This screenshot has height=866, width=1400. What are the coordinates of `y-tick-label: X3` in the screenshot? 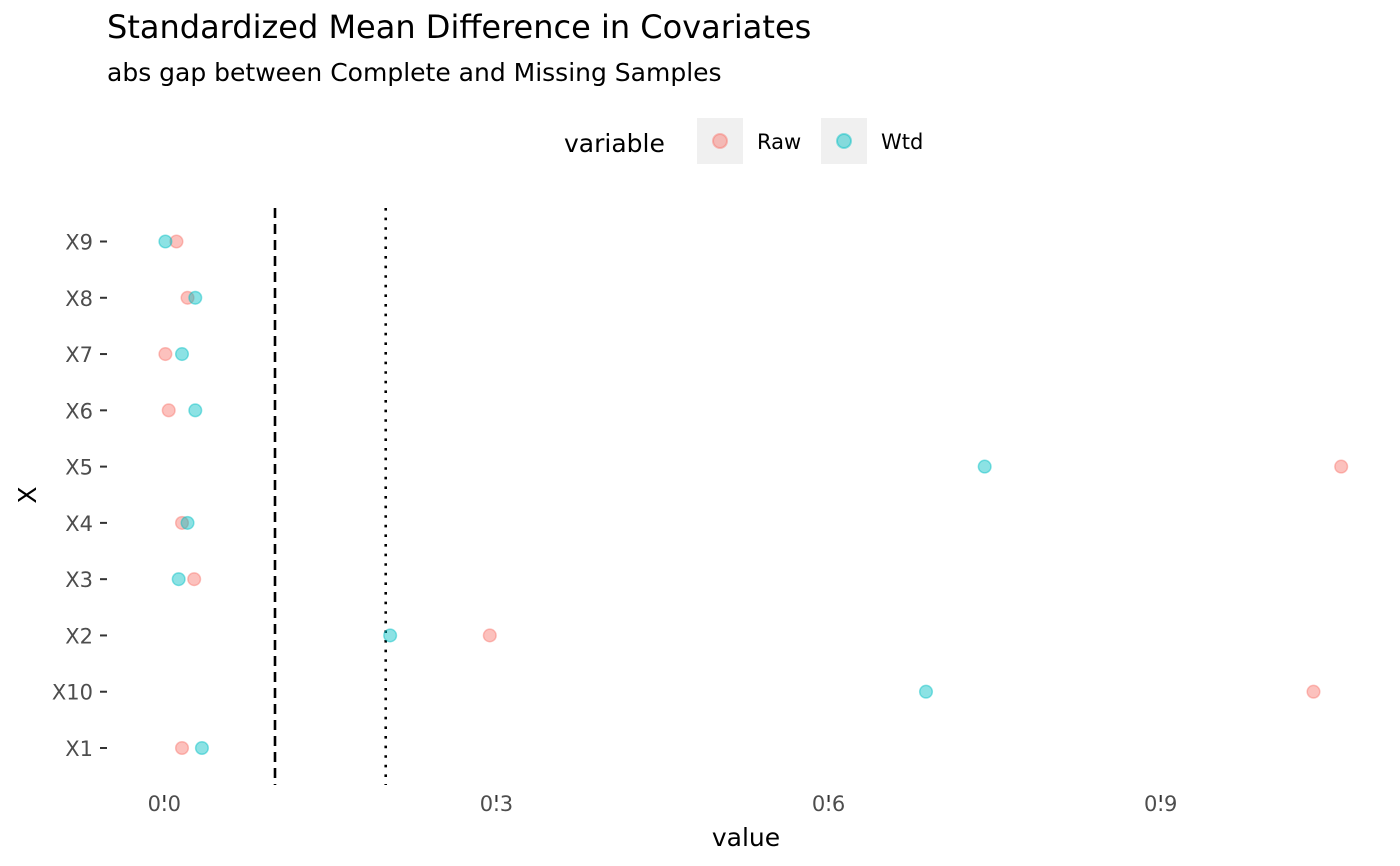 It's located at (79, 580).